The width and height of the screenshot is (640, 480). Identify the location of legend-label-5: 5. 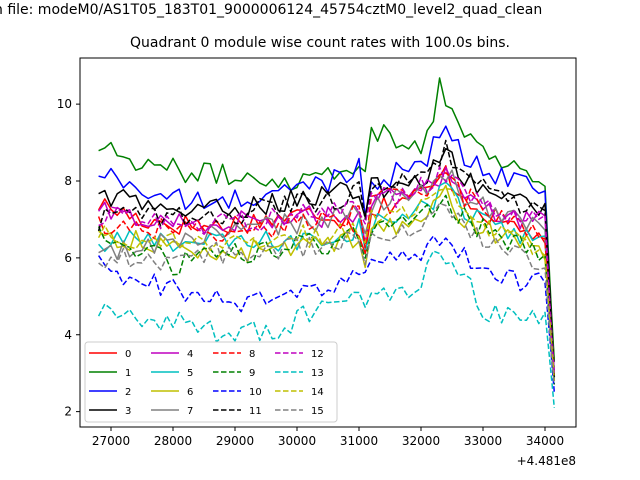
(190, 373).